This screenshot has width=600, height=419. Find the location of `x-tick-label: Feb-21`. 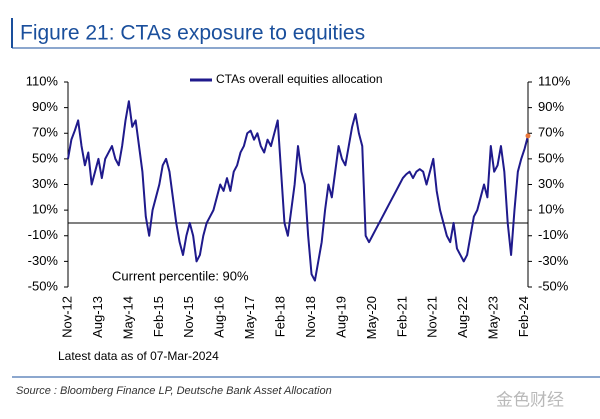

x-tick-label: Feb-21 is located at coordinates (401, 316).